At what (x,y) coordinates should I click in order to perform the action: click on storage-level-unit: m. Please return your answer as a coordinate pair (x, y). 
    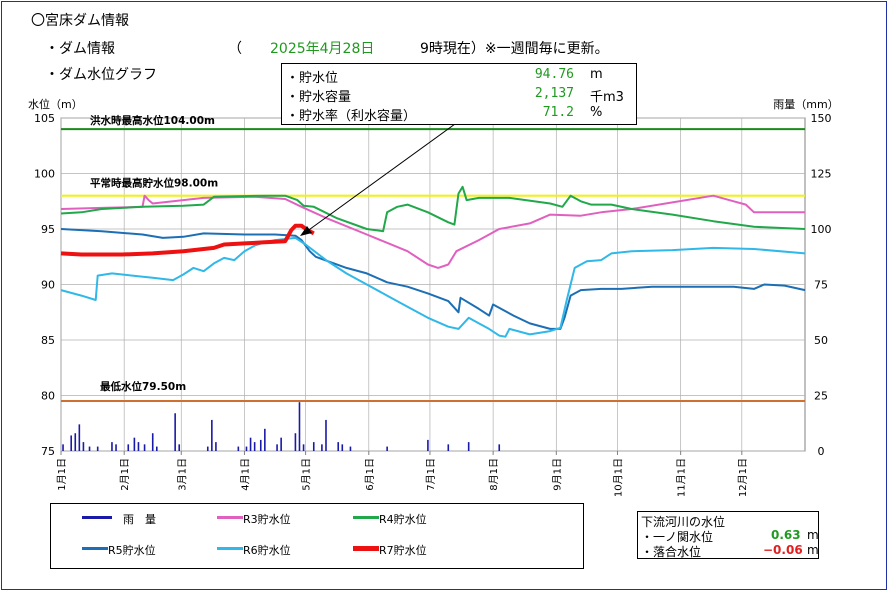
    Looking at the image, I should click on (596, 74).